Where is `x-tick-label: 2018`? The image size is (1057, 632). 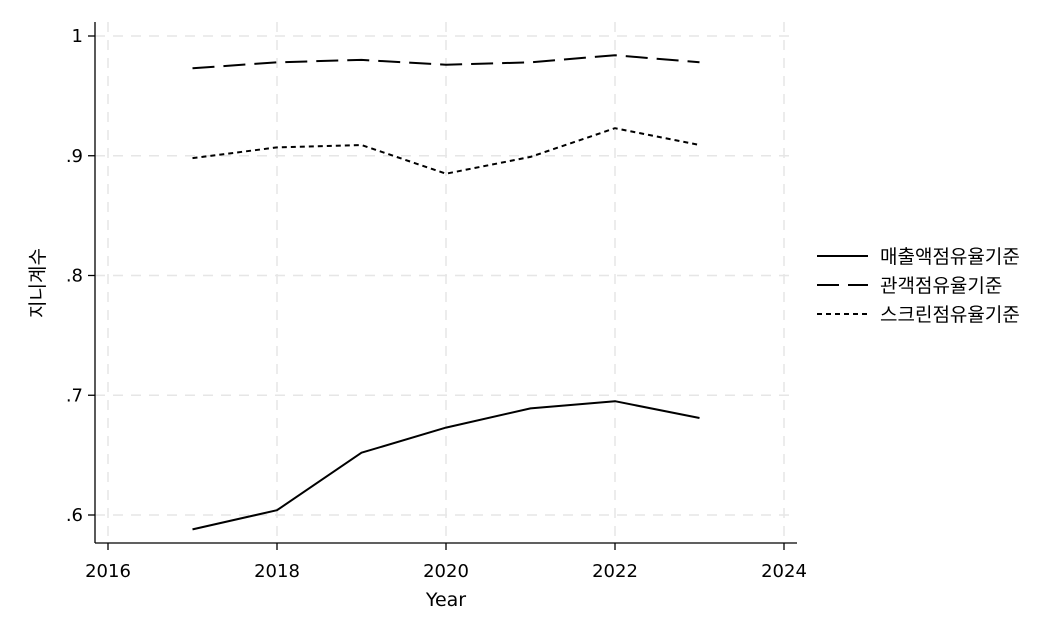
x-tick-label: 2018 is located at coordinates (277, 571).